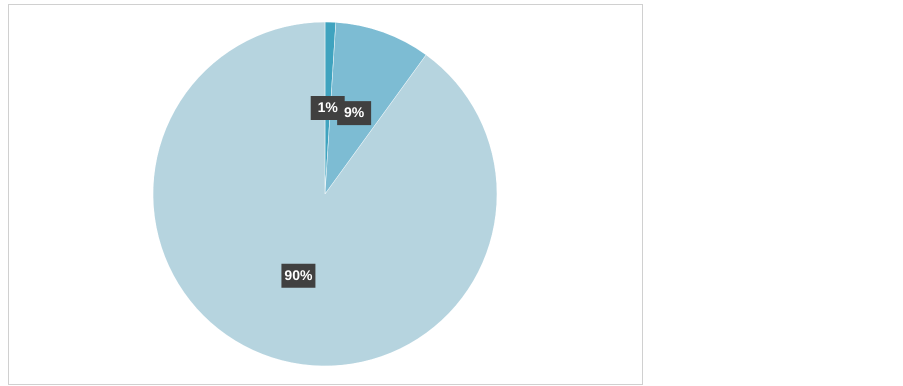 Image resolution: width=903 pixels, height=386 pixels. I want to click on data-label: 1%, so click(328, 107).